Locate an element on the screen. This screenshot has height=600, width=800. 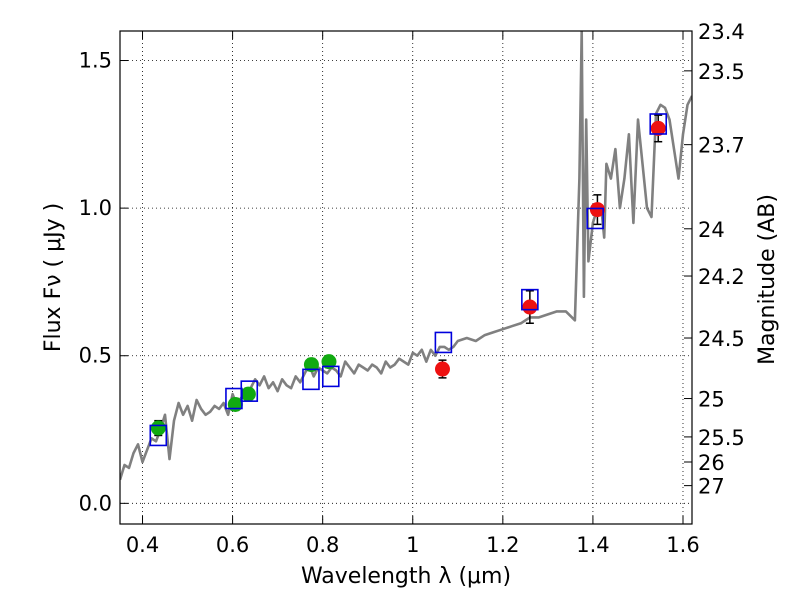
x-tick-label: 0.4 is located at coordinates (142, 545).